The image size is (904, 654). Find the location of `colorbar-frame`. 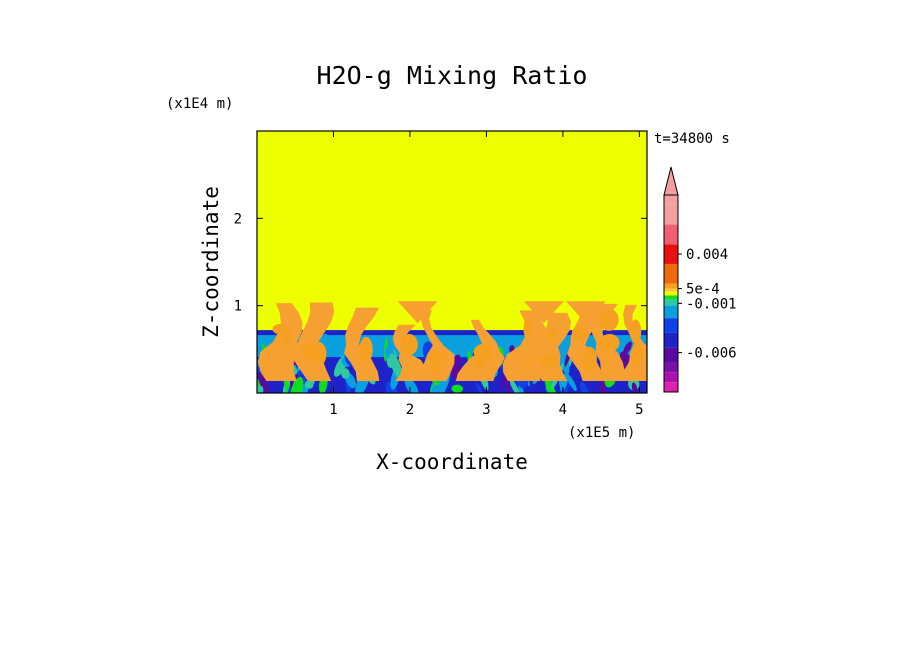

colorbar-frame is located at coordinates (671, 293).